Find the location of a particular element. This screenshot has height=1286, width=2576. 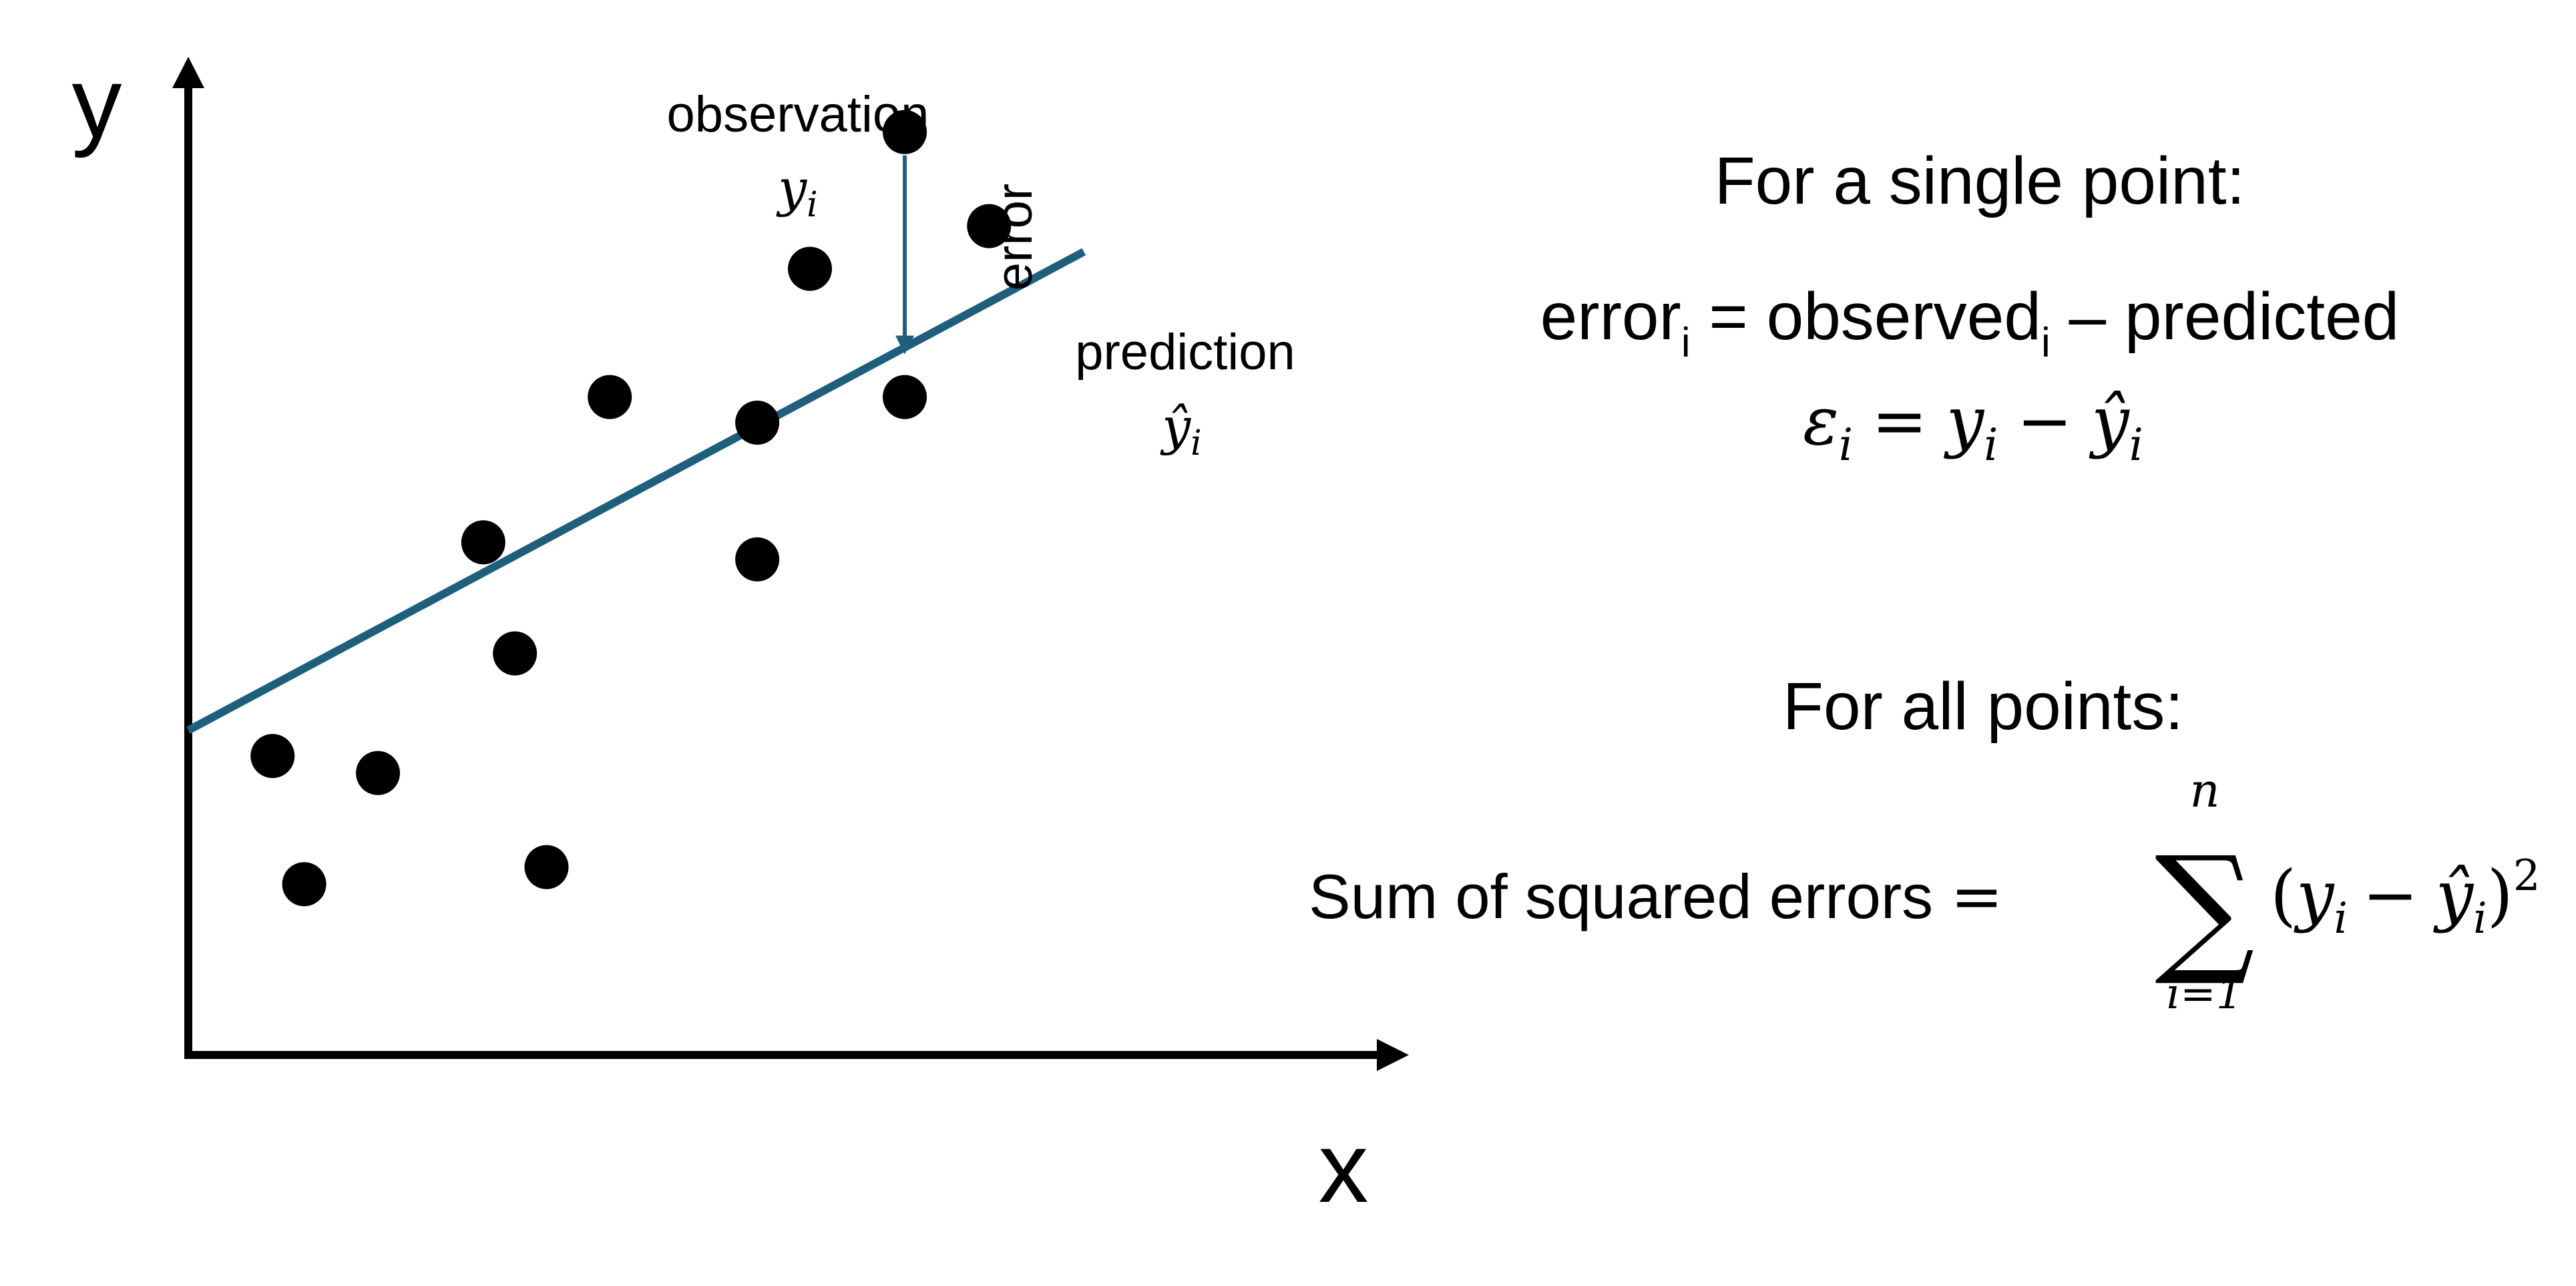

error-equation-symbols: εi = yi − ŷi is located at coordinates (1973, 427).